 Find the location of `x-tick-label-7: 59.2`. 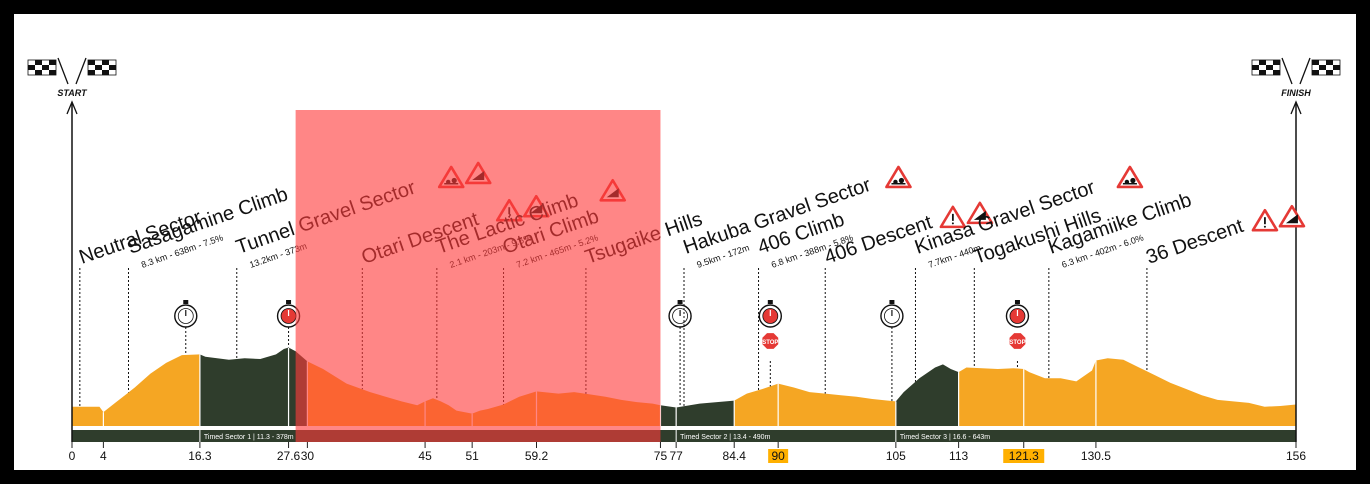

x-tick-label-7: 59.2 is located at coordinates (537, 456).